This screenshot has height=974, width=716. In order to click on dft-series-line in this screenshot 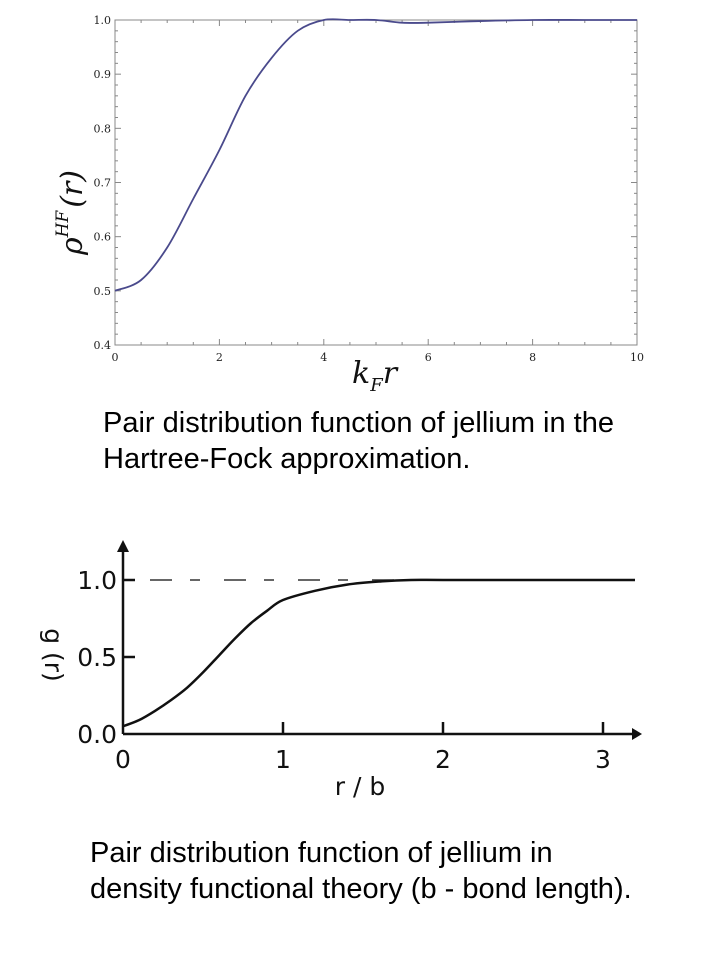, I will do `click(378, 653)`.